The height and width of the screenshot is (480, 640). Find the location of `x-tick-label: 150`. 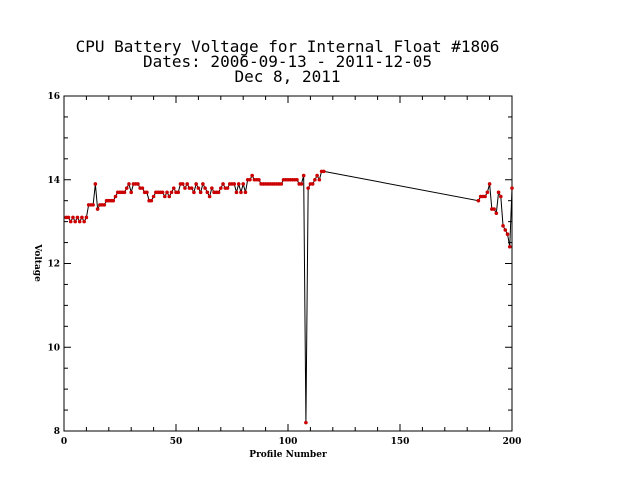

x-tick-label: 150 is located at coordinates (400, 442).